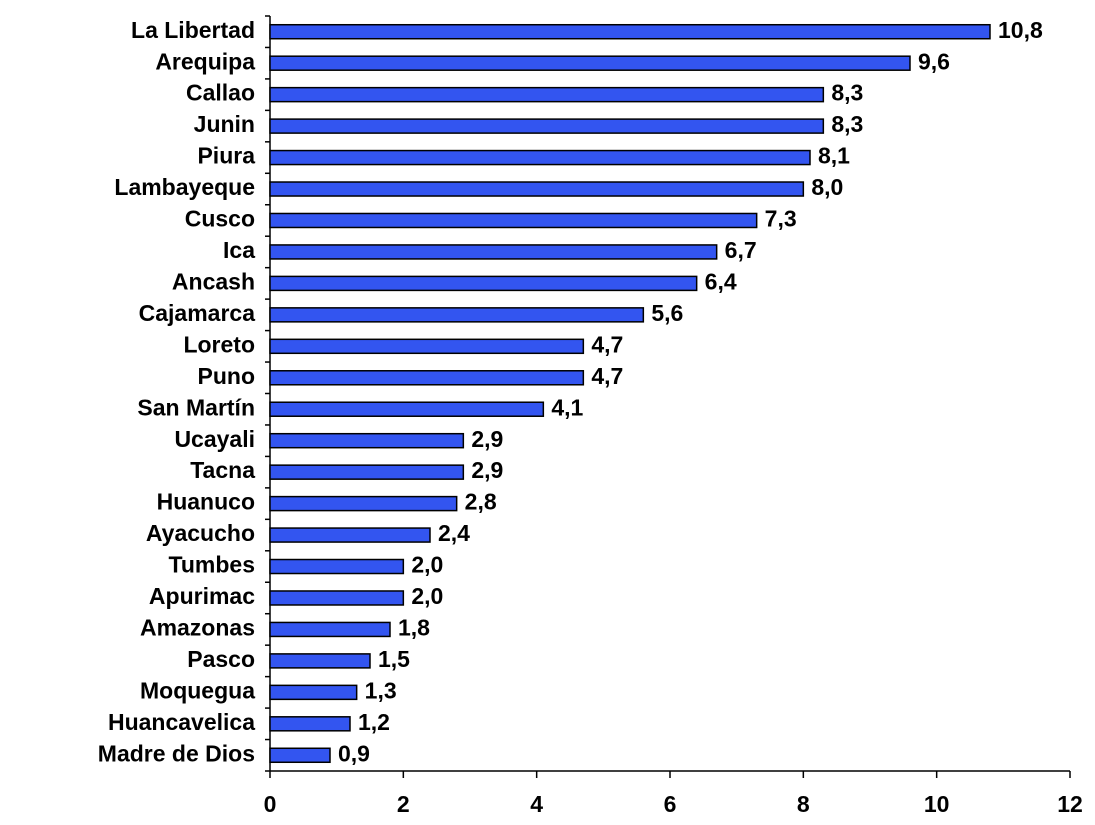 The image size is (1095, 825). What do you see at coordinates (354, 753) in the screenshot?
I see `value-label: 0,9` at bounding box center [354, 753].